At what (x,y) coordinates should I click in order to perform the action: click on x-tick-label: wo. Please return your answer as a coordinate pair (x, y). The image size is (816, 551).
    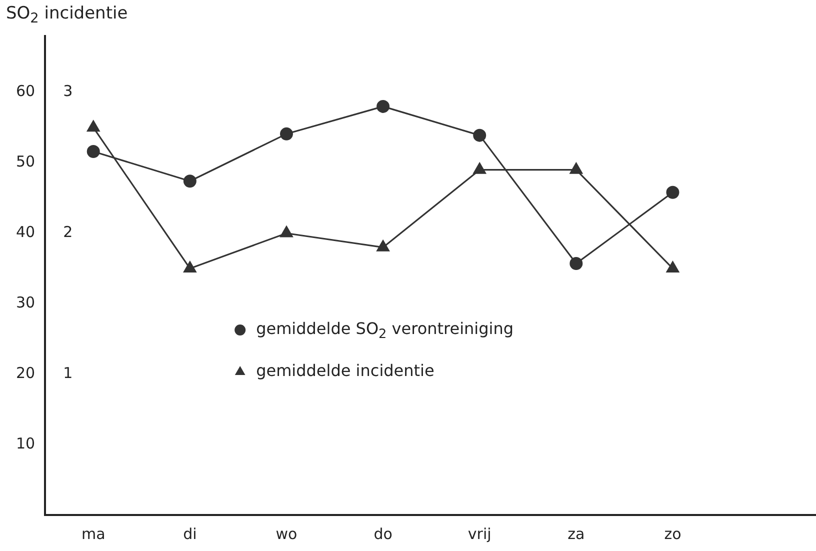
    Looking at the image, I should click on (287, 533).